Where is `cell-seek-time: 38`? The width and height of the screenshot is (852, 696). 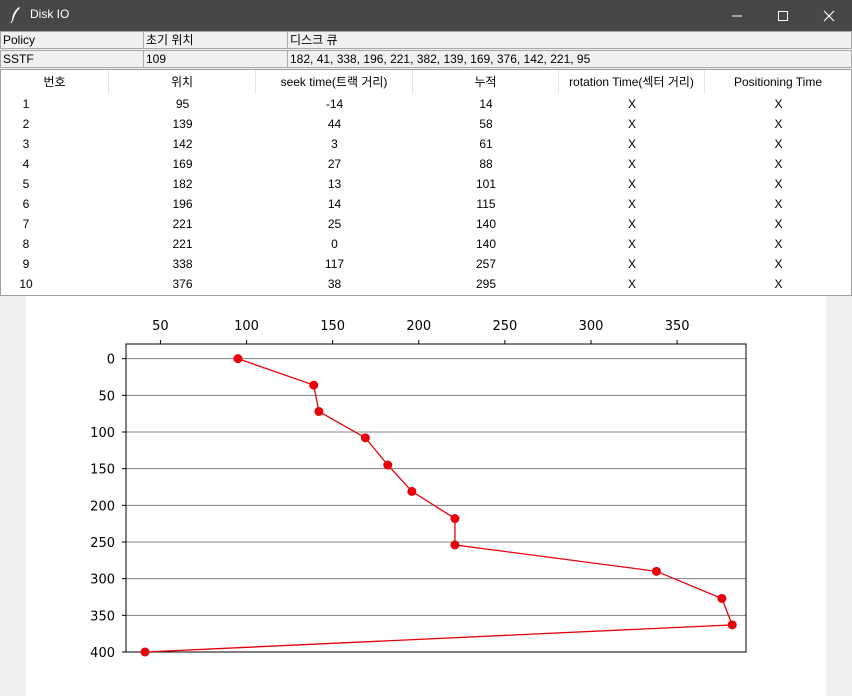 cell-seek-time: 38 is located at coordinates (334, 284).